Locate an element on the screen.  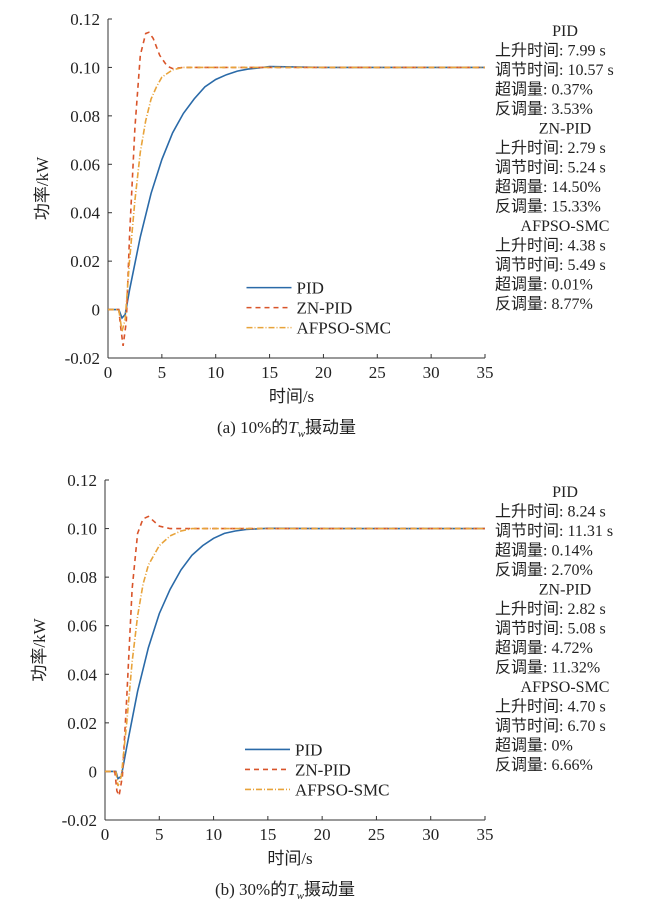
annotation-line: 反调量: 2.70% is located at coordinates (544, 570).